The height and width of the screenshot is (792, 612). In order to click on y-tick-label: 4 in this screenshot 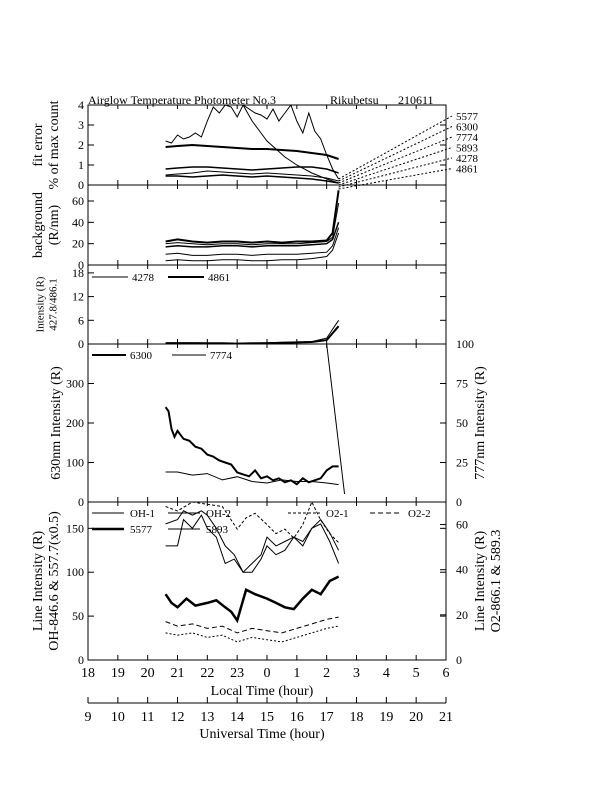, I will do `click(81, 105)`.